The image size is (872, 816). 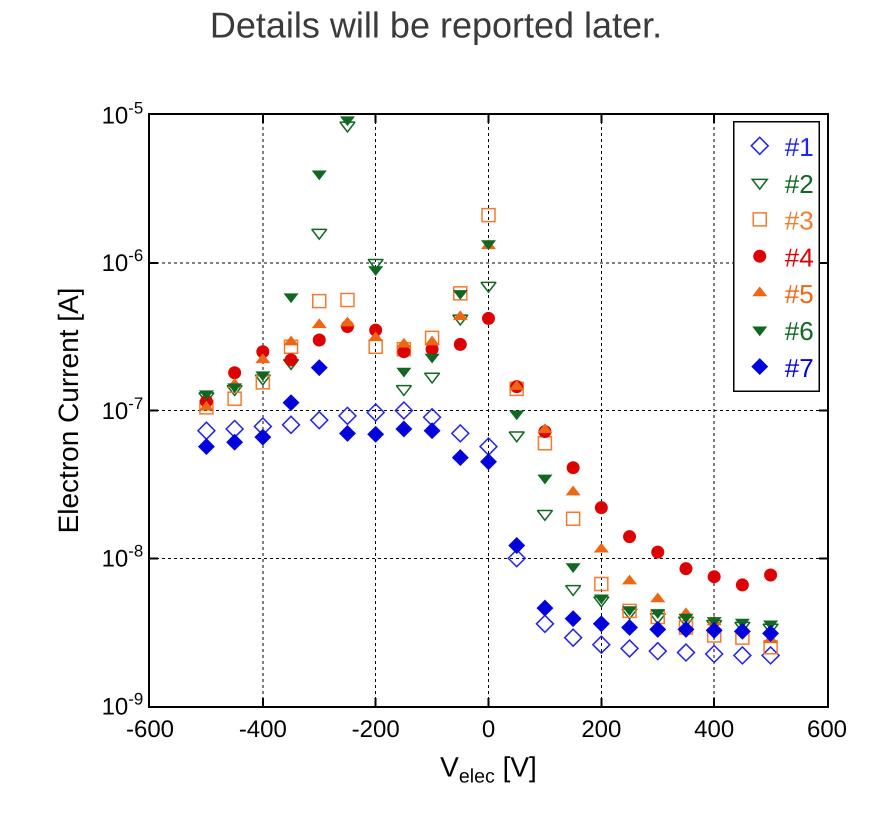 What do you see at coordinates (488, 769) in the screenshot?
I see `x-axis-title: V$_{elec}$ [V]` at bounding box center [488, 769].